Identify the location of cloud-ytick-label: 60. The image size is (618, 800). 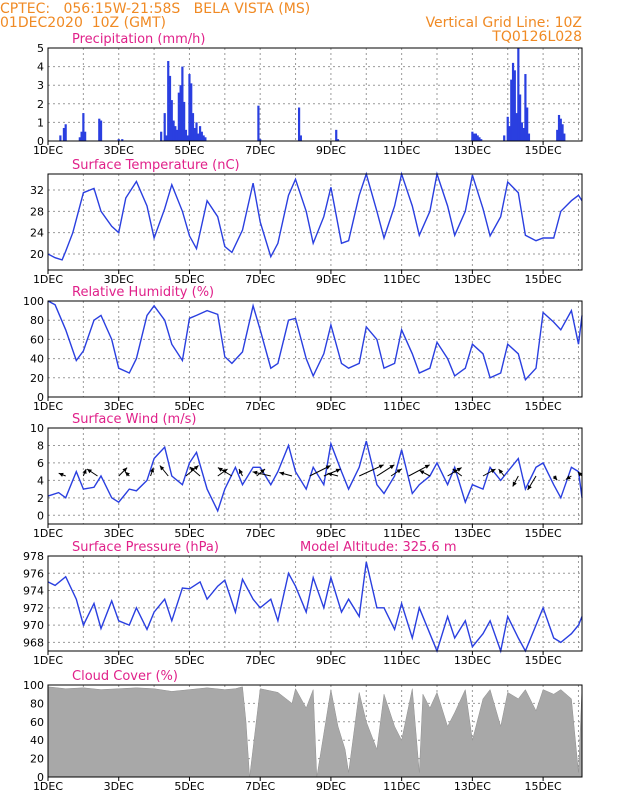
(37, 722).